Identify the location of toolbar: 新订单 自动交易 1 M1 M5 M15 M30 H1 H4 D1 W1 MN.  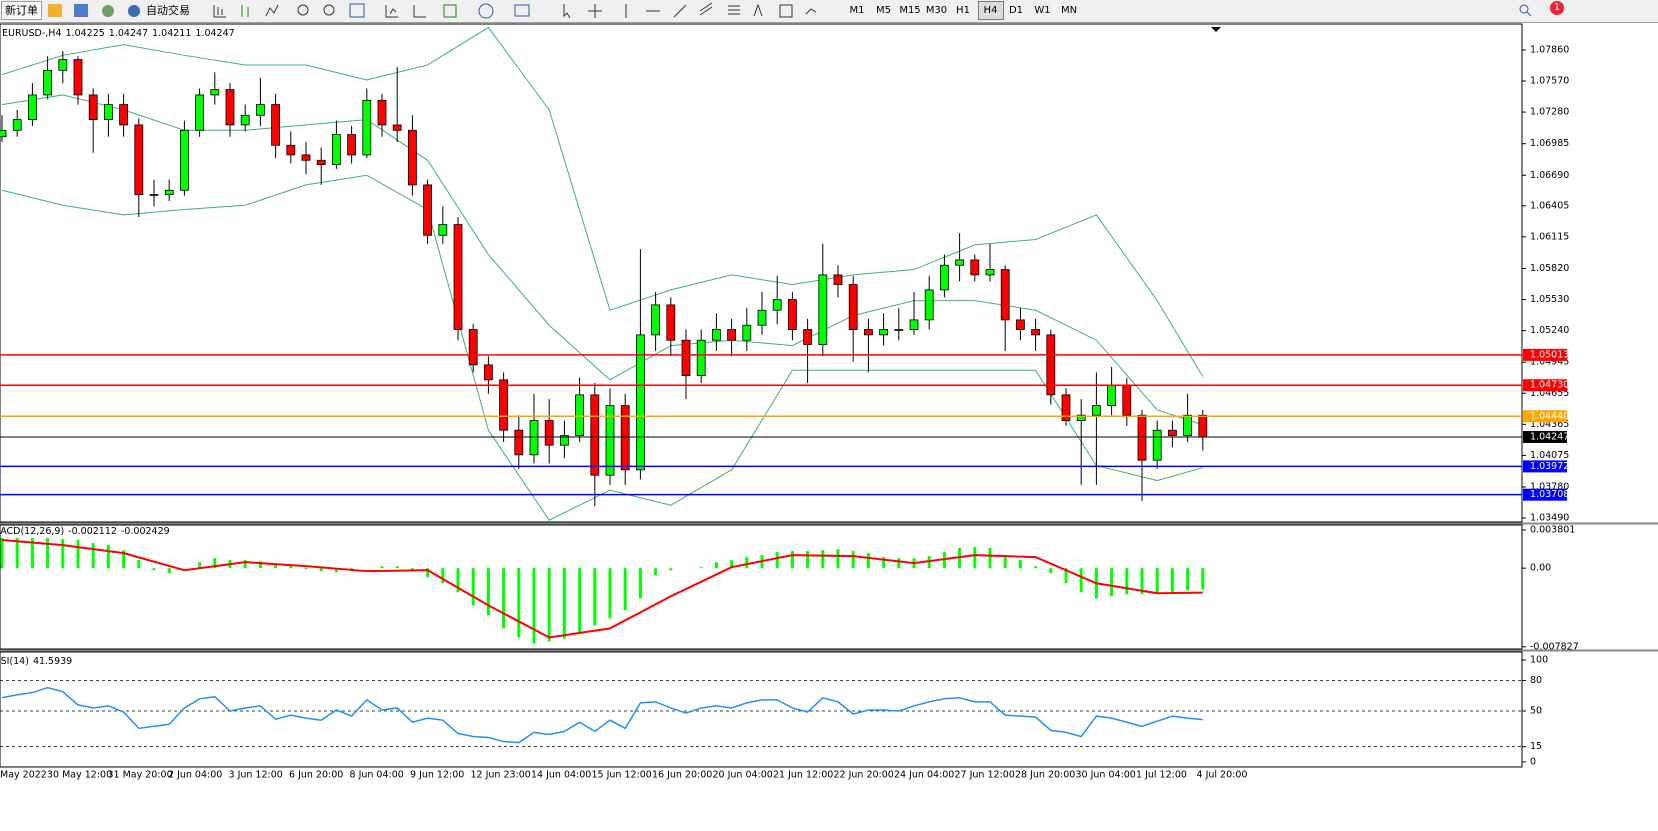
(829, 11).